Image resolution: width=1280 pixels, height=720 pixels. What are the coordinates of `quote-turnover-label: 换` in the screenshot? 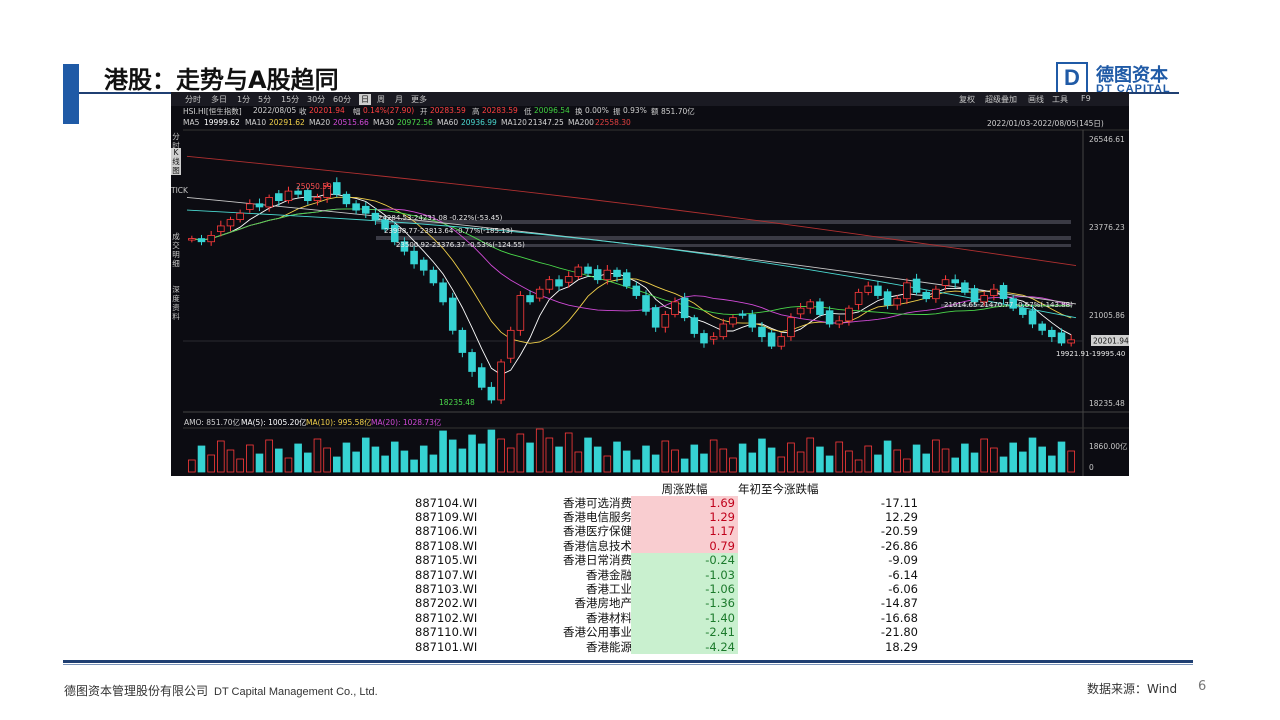 It's located at (579, 111).